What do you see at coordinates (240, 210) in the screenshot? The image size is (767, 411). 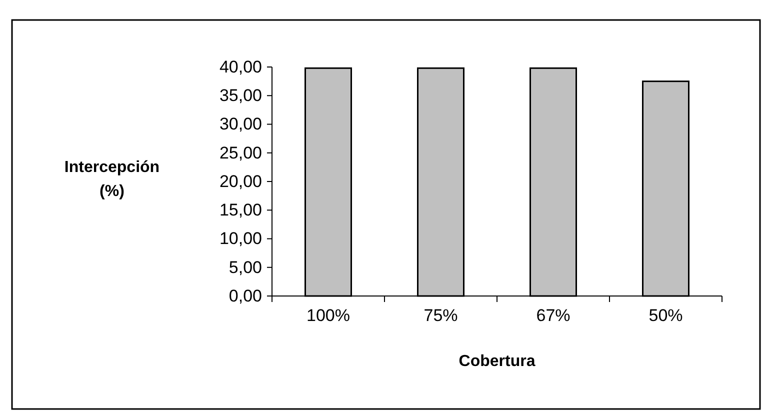 I see `y-tick-label: 15,00` at bounding box center [240, 210].